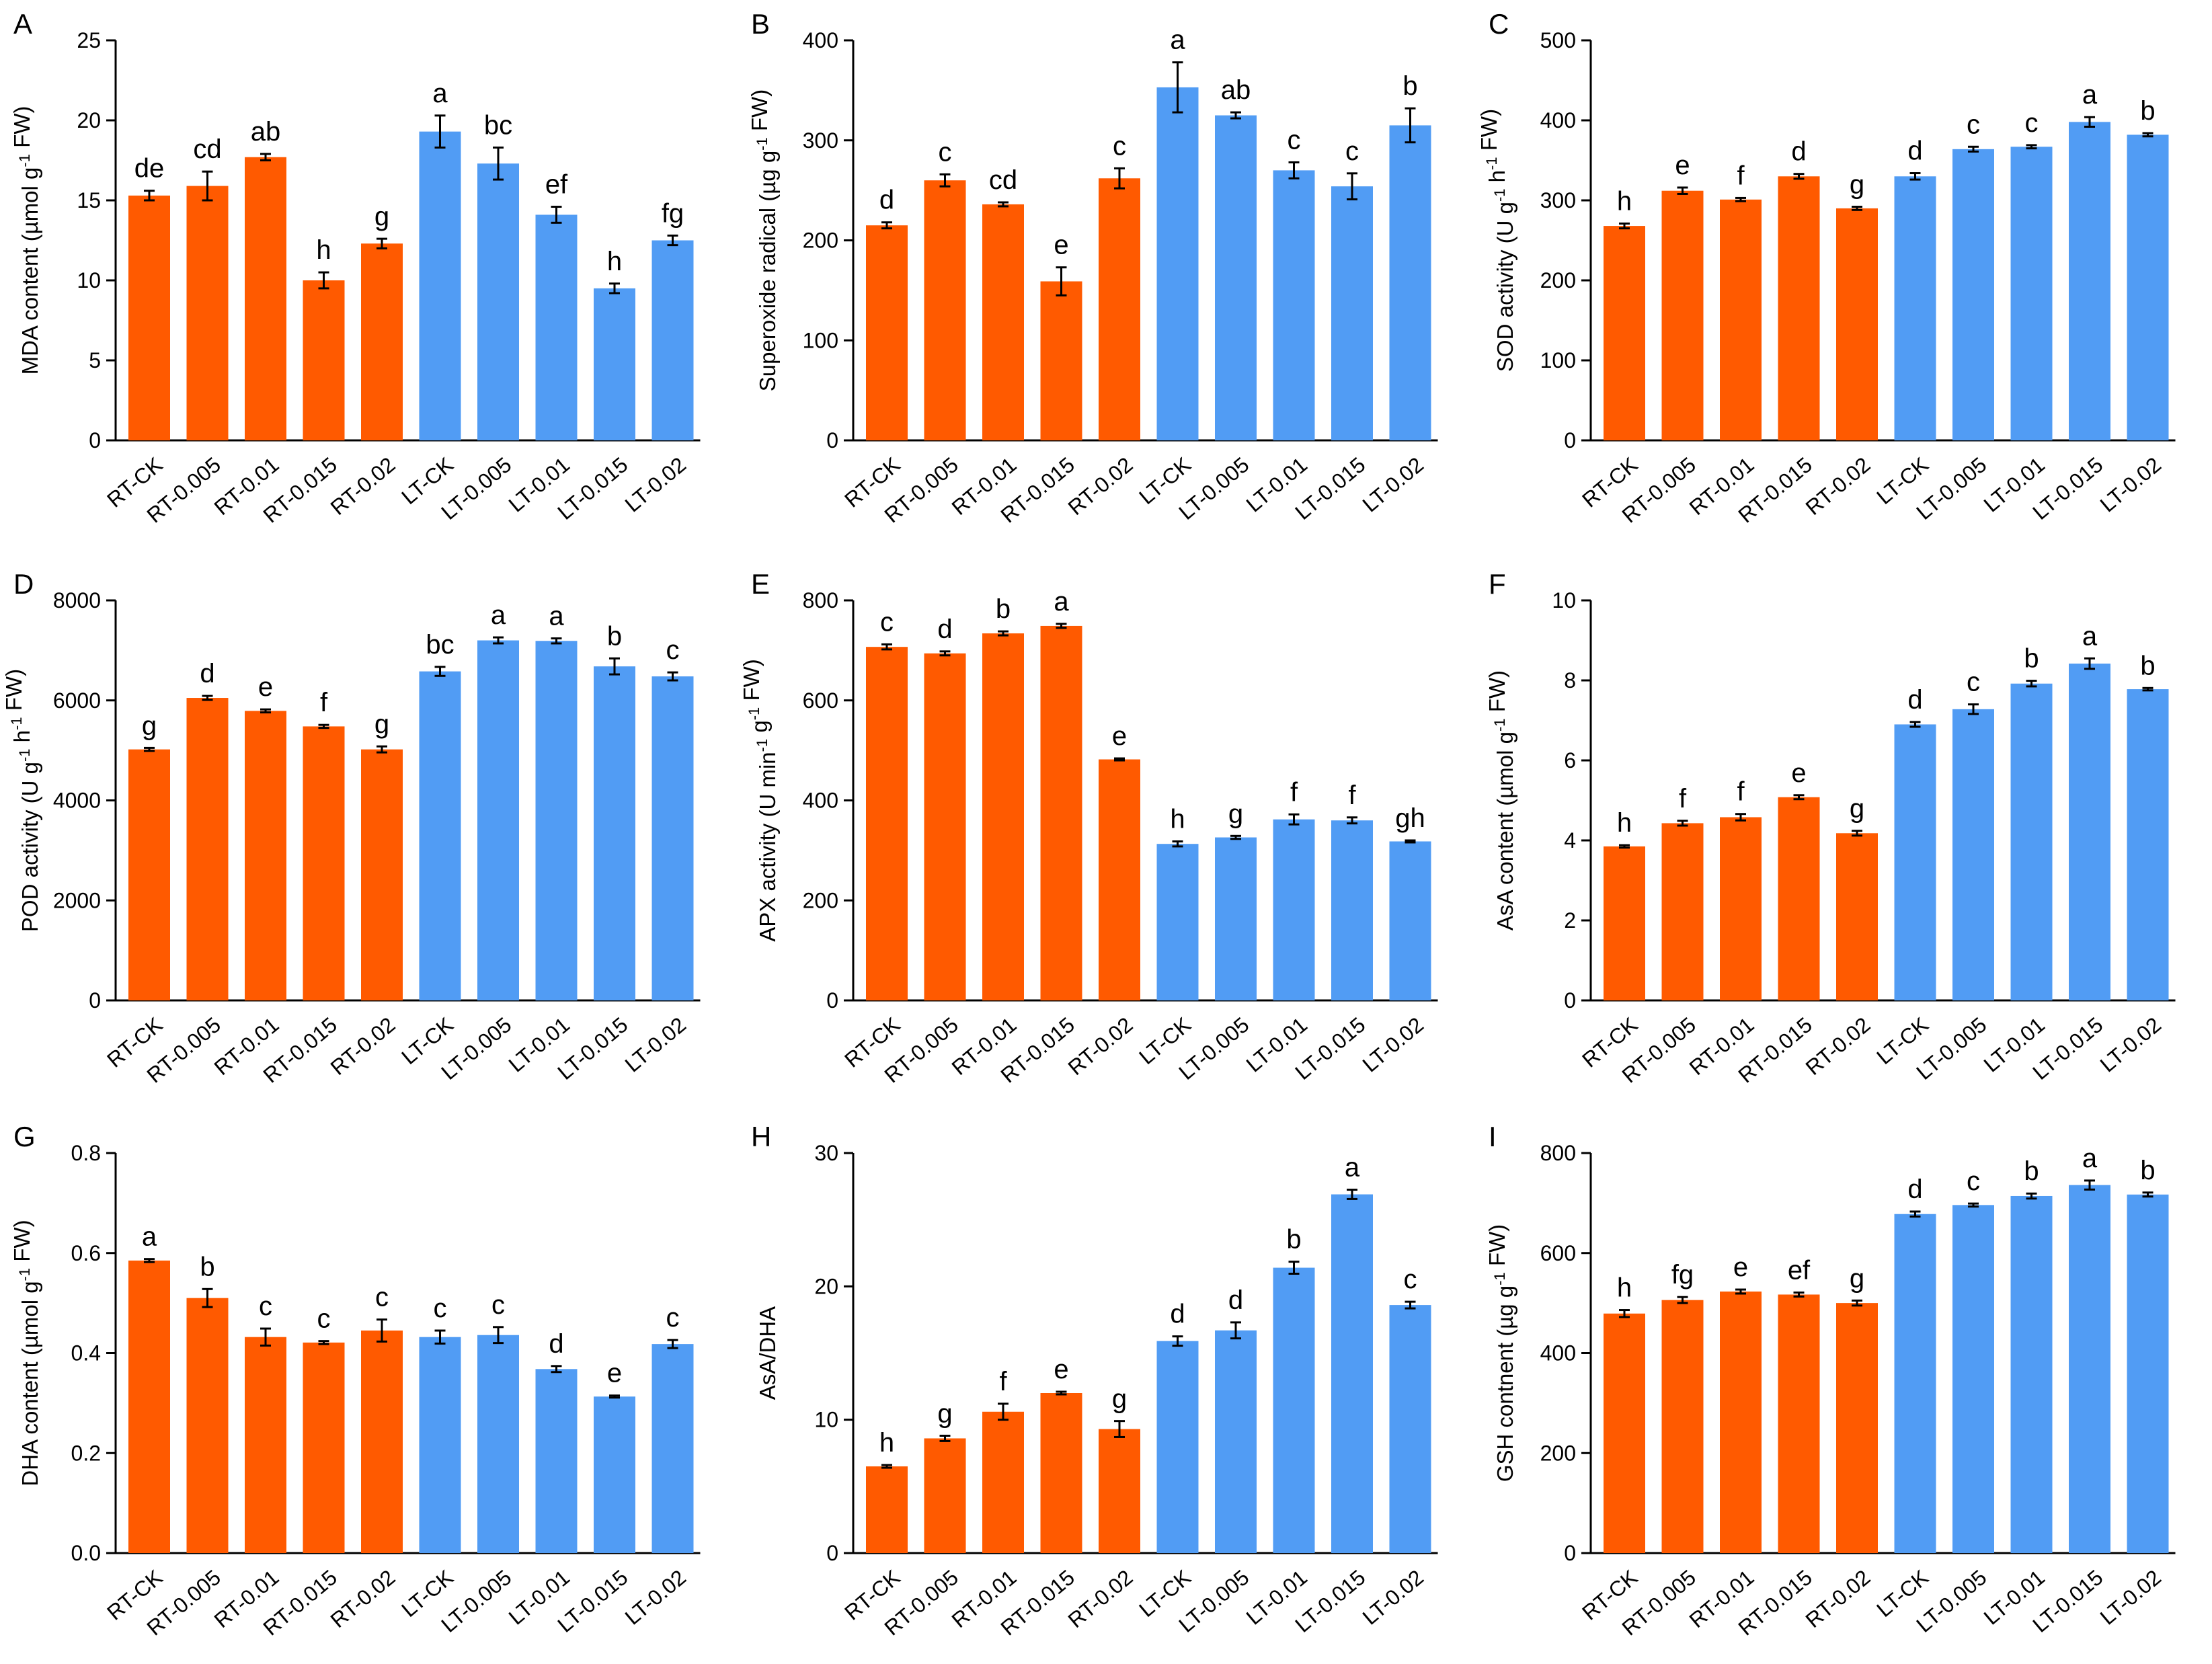 This screenshot has width=2212, height=1664. I want to click on error-bar-a-rt-0.01, so click(265, 157).